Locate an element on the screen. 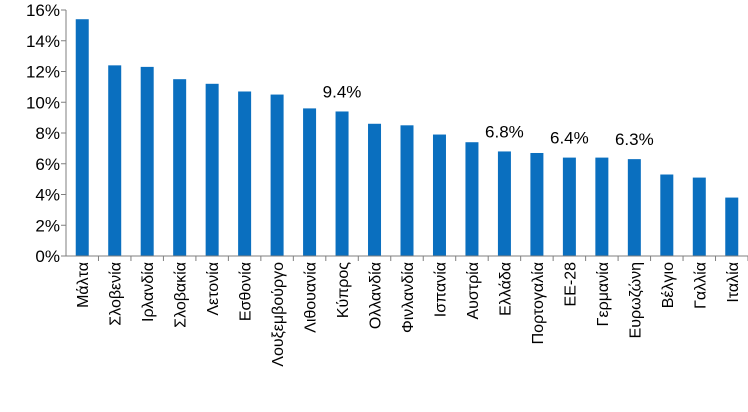  x-axis is located at coordinates (407, 258).